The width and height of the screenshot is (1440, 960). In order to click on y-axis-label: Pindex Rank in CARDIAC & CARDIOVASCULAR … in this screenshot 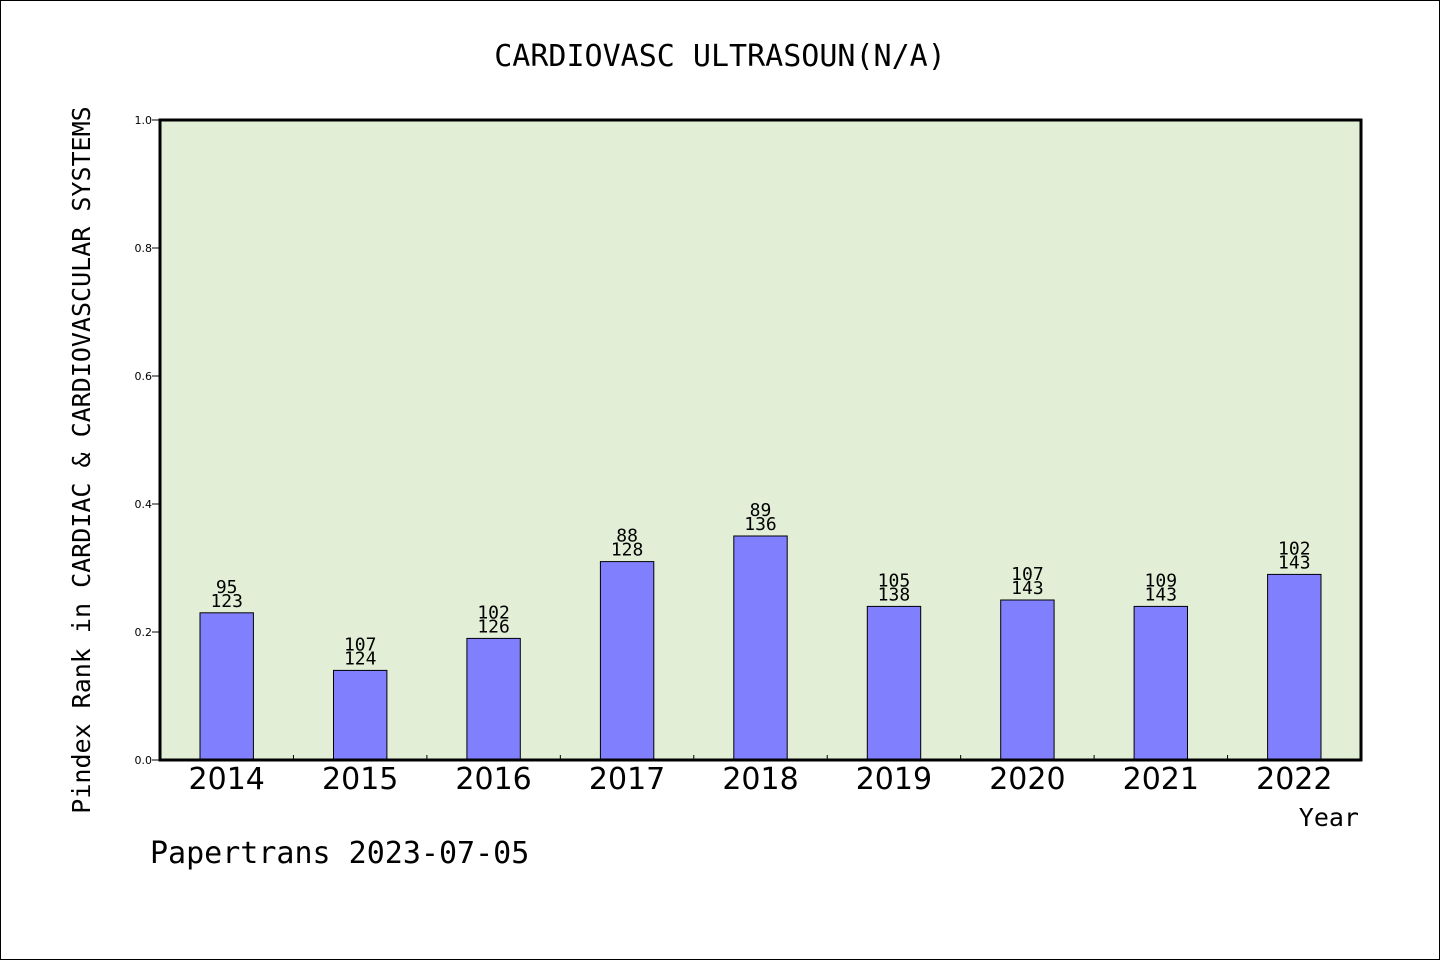, I will do `click(81, 459)`.